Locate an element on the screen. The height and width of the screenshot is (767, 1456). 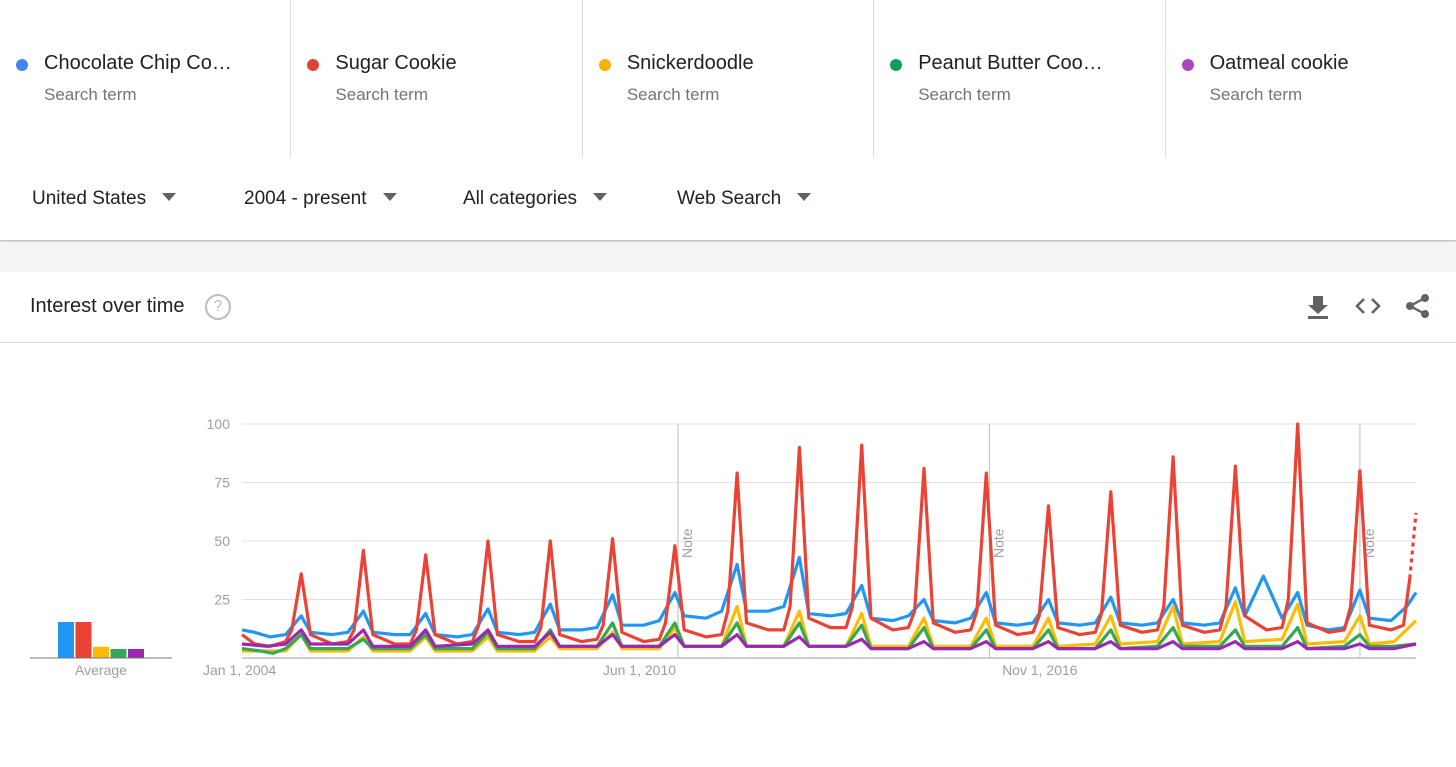
y-tick-label: 25 is located at coordinates (222, 600).